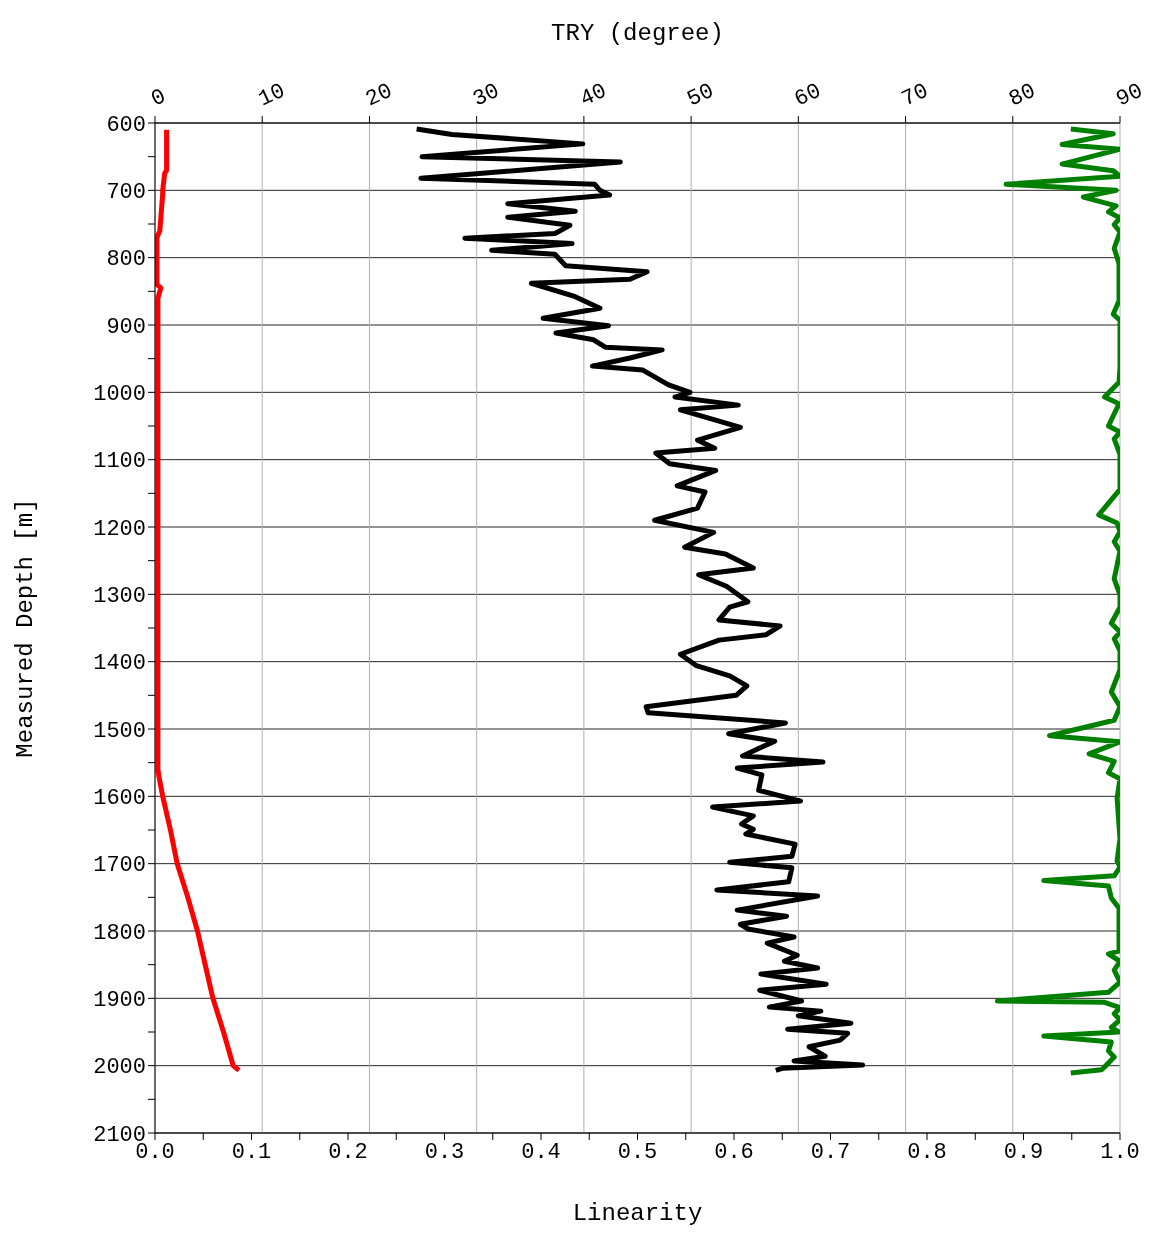  I want to click on y-tick-label: 2000, so click(119, 1068).